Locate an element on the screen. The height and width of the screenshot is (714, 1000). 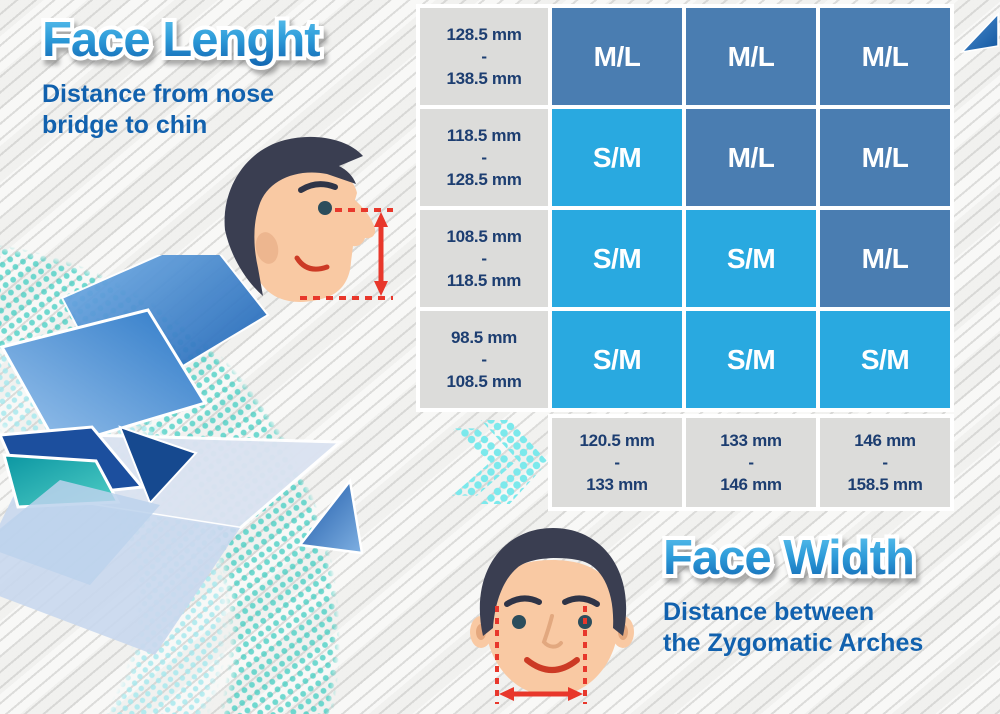
dots-chevron-icon is located at coordinates (500, 462).